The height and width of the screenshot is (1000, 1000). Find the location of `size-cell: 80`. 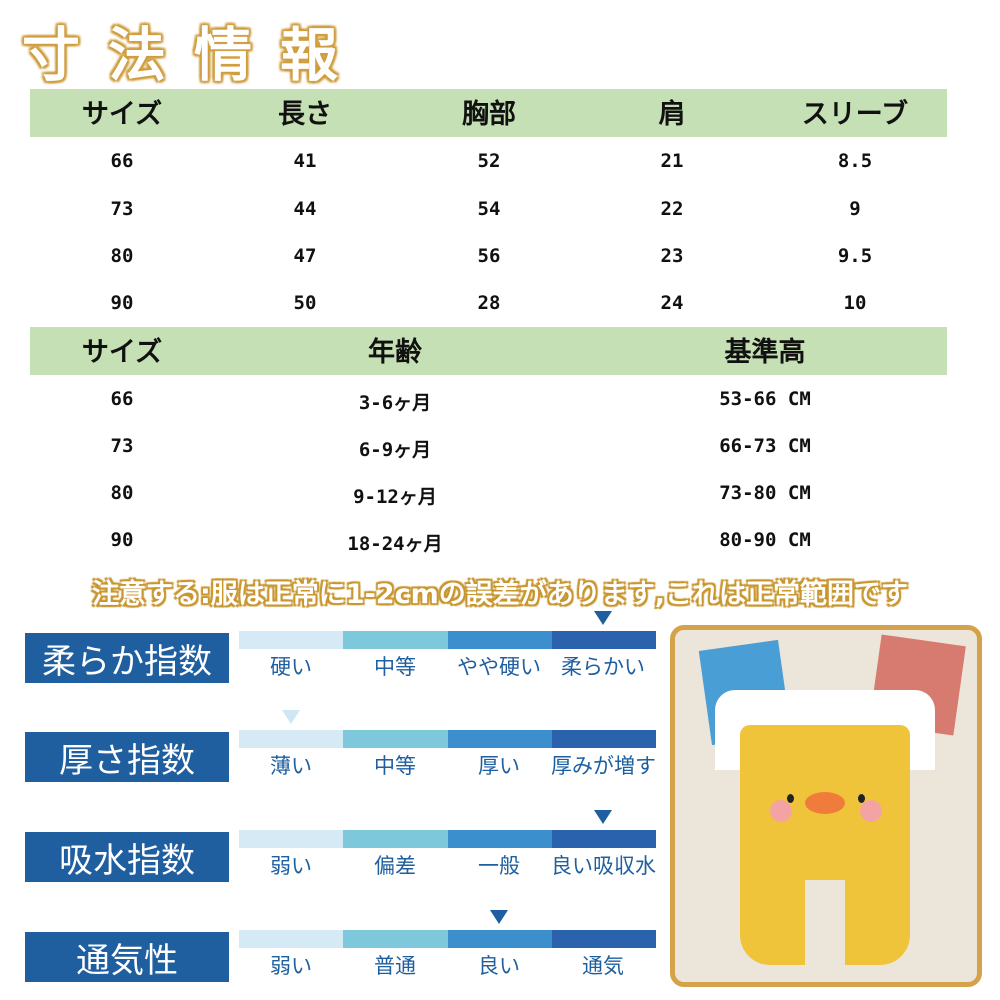

size-cell: 80 is located at coordinates (122, 256).